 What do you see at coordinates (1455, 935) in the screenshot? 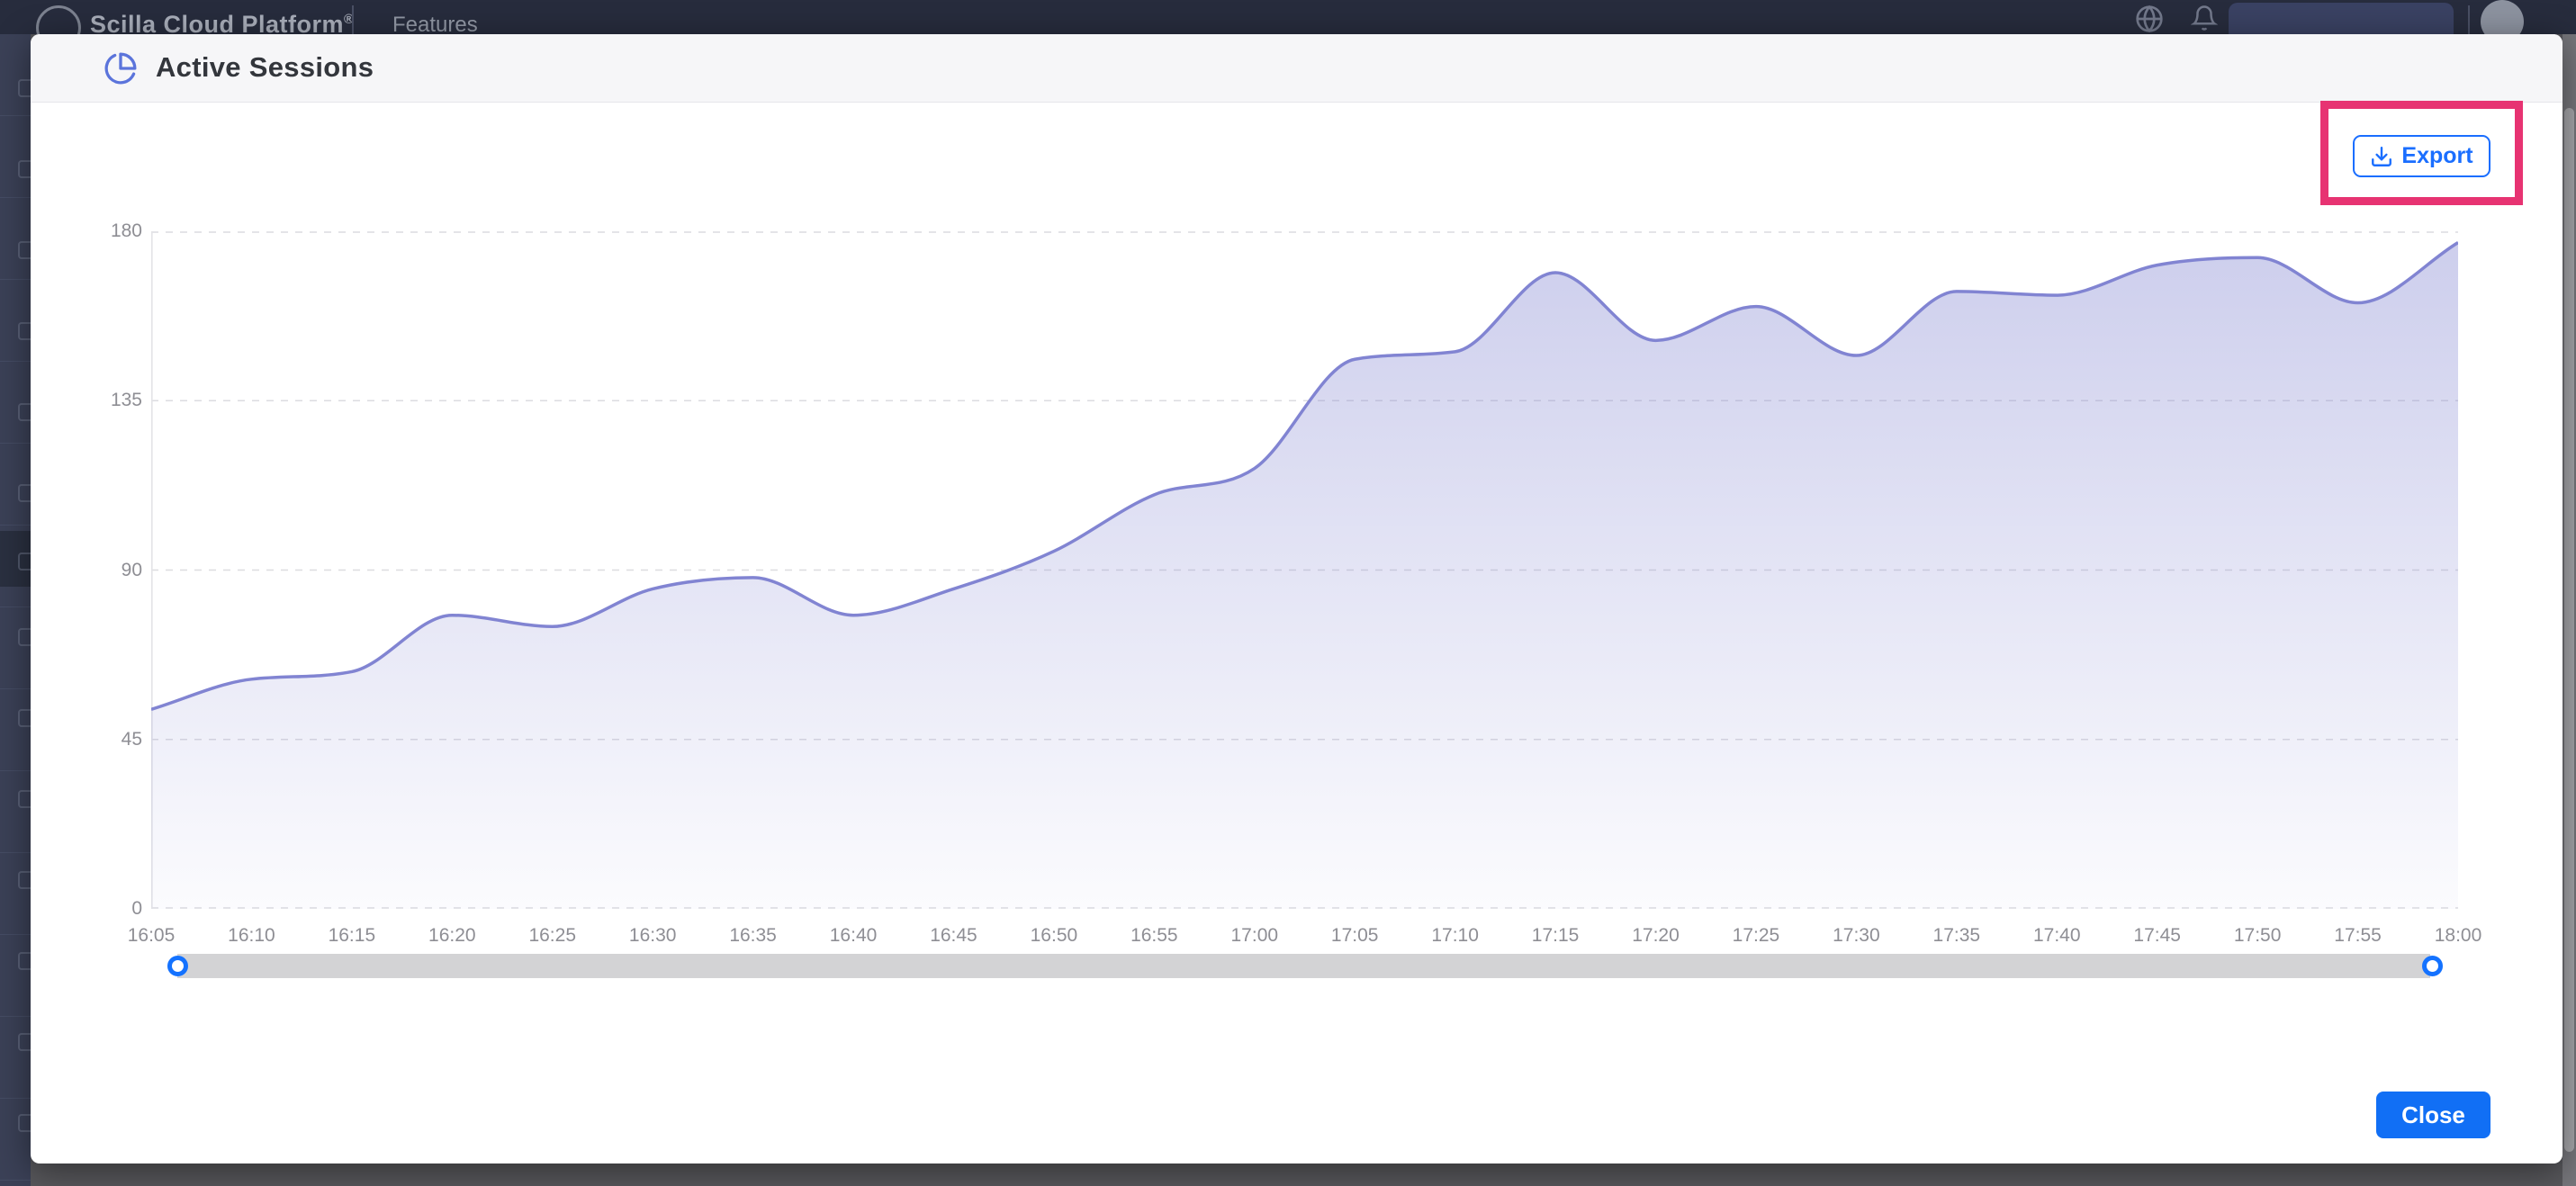
I see `x-tick-label: 17:10` at bounding box center [1455, 935].